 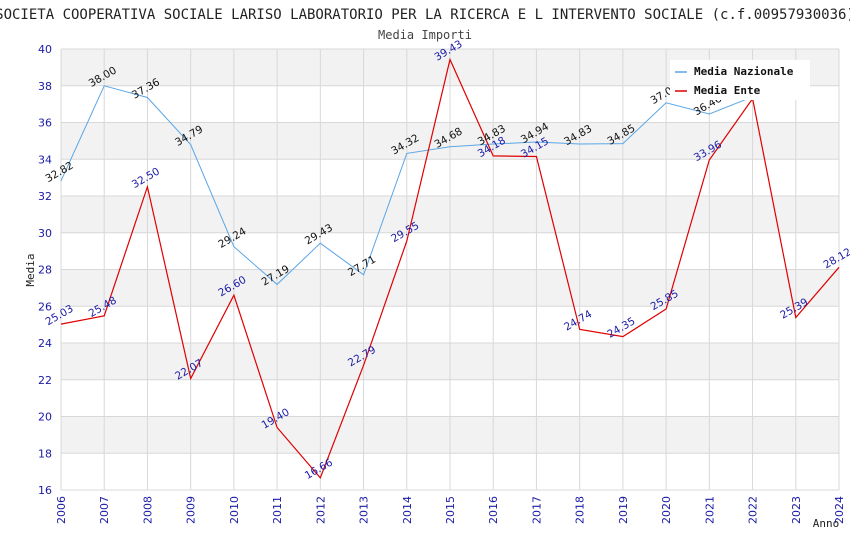 What do you see at coordinates (45, 233) in the screenshot?
I see `y-tick-label: 30` at bounding box center [45, 233].